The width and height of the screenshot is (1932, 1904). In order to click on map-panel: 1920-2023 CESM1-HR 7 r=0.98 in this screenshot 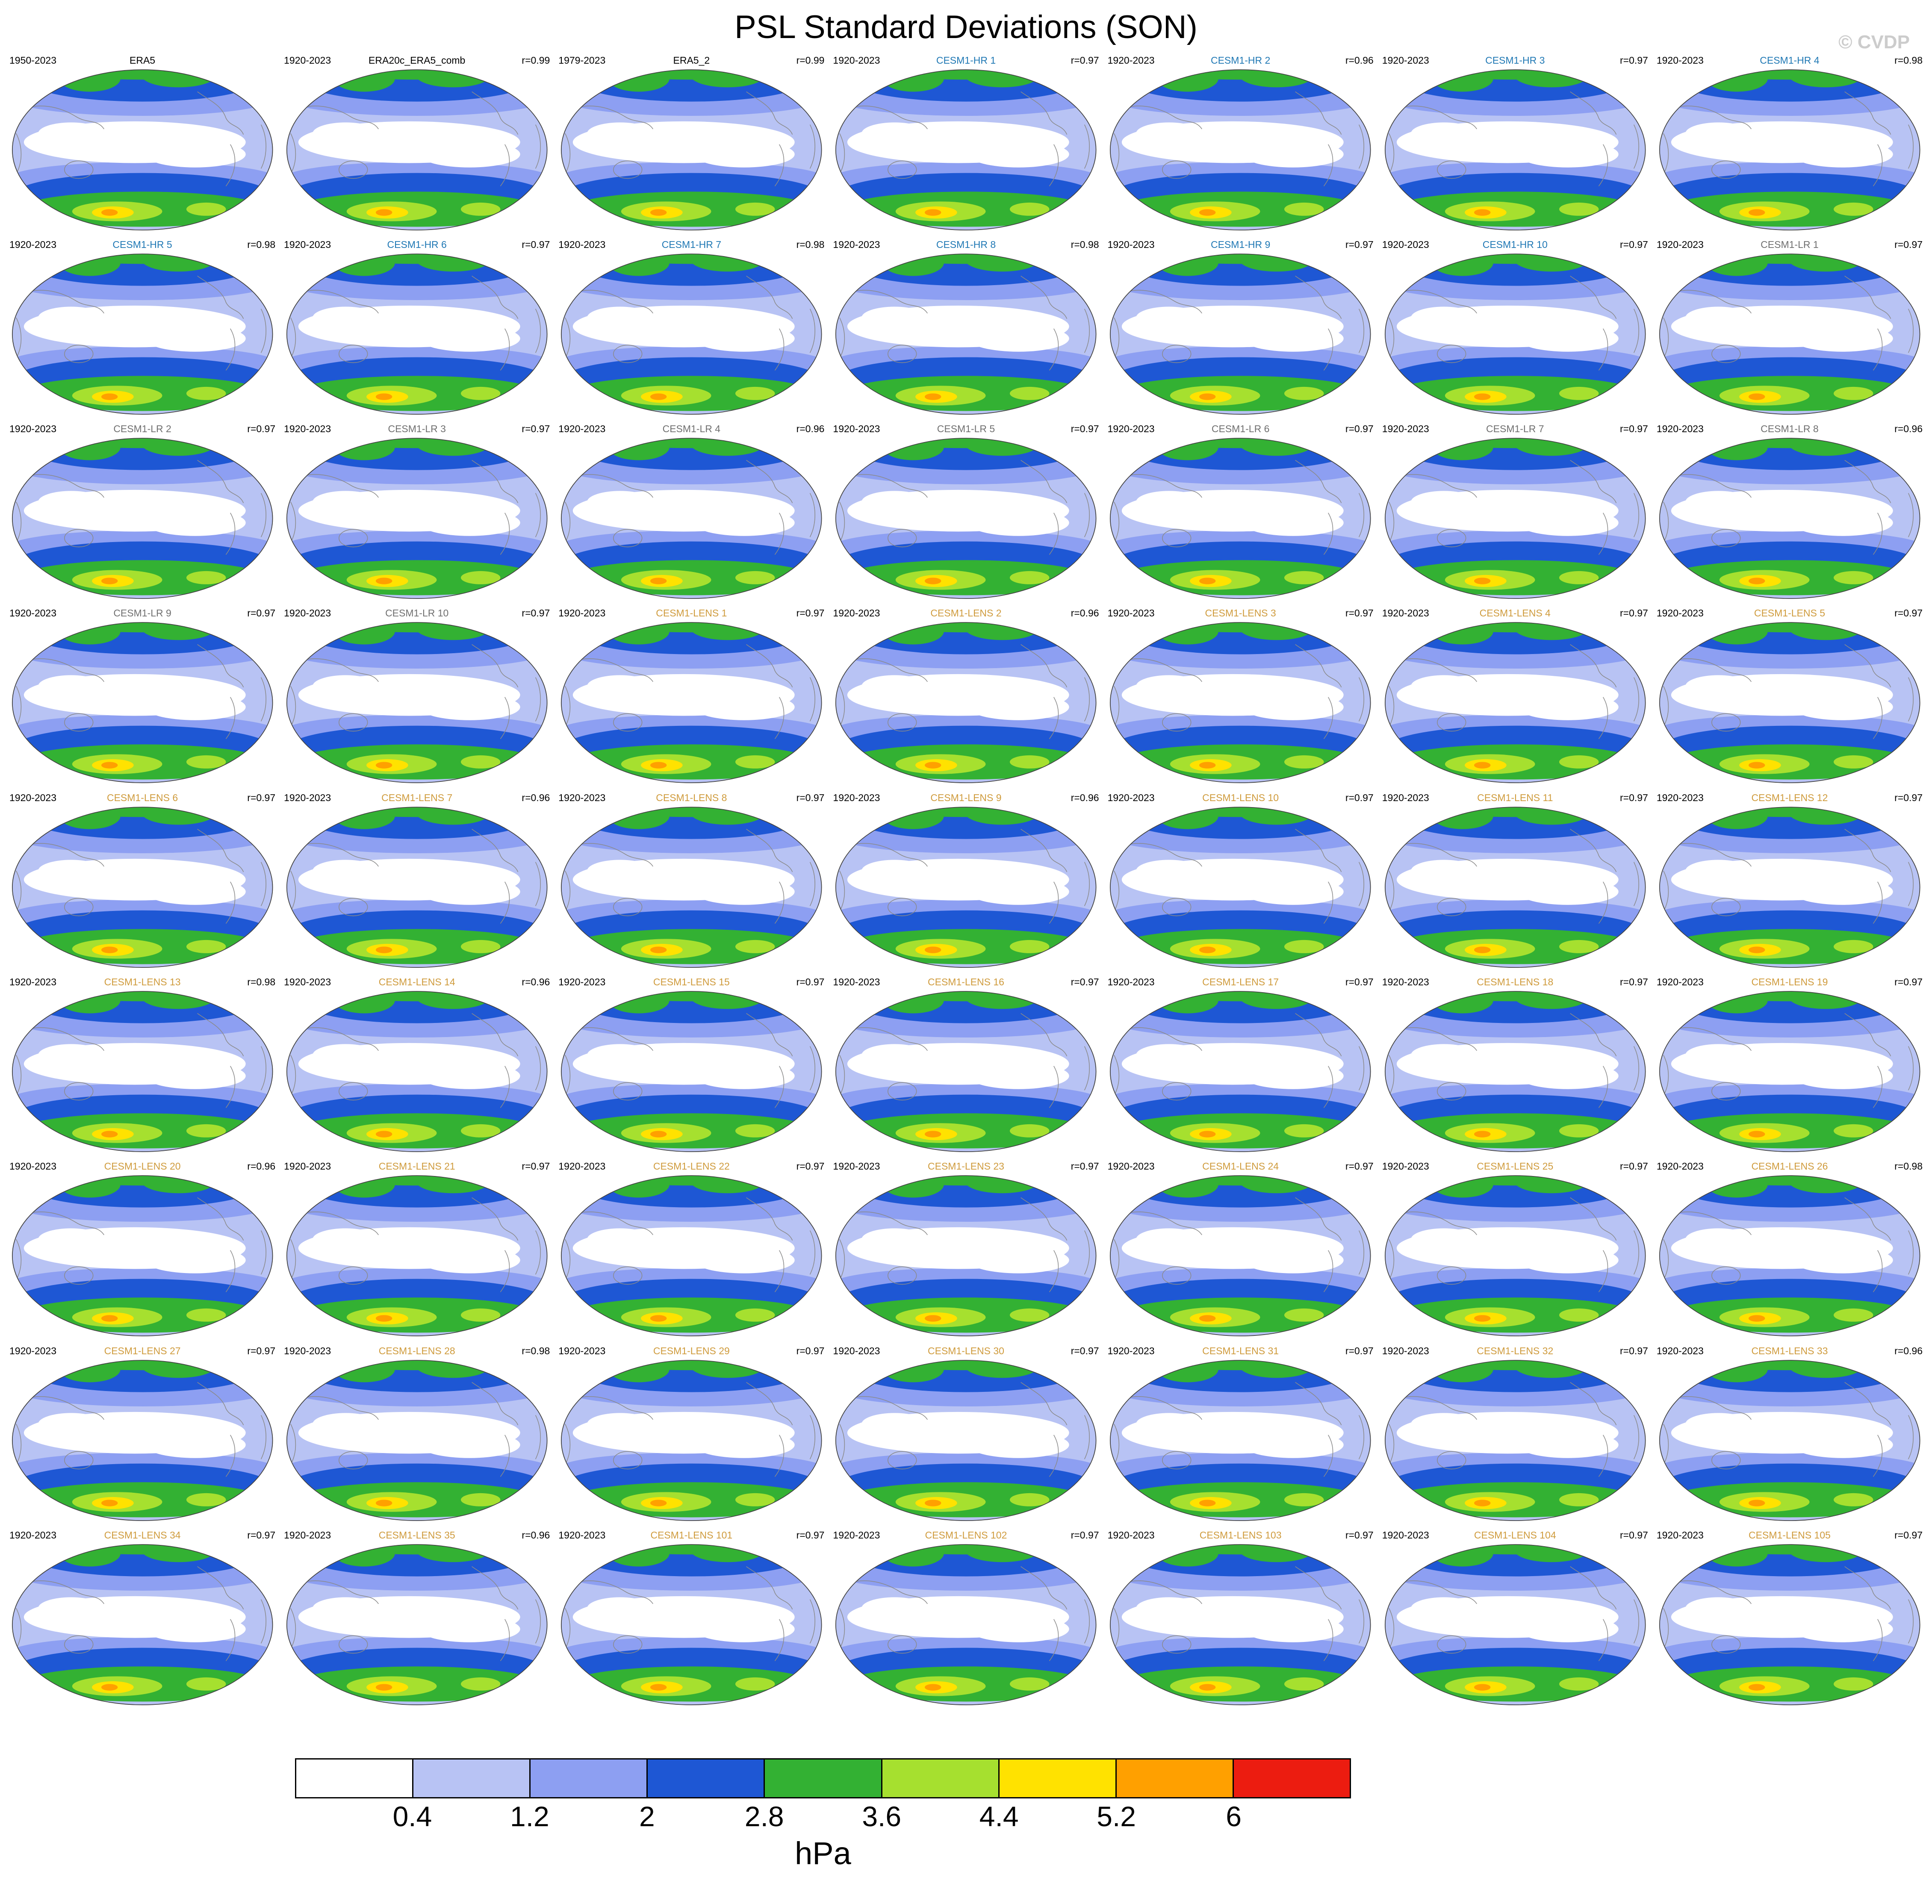, I will do `click(691, 326)`.